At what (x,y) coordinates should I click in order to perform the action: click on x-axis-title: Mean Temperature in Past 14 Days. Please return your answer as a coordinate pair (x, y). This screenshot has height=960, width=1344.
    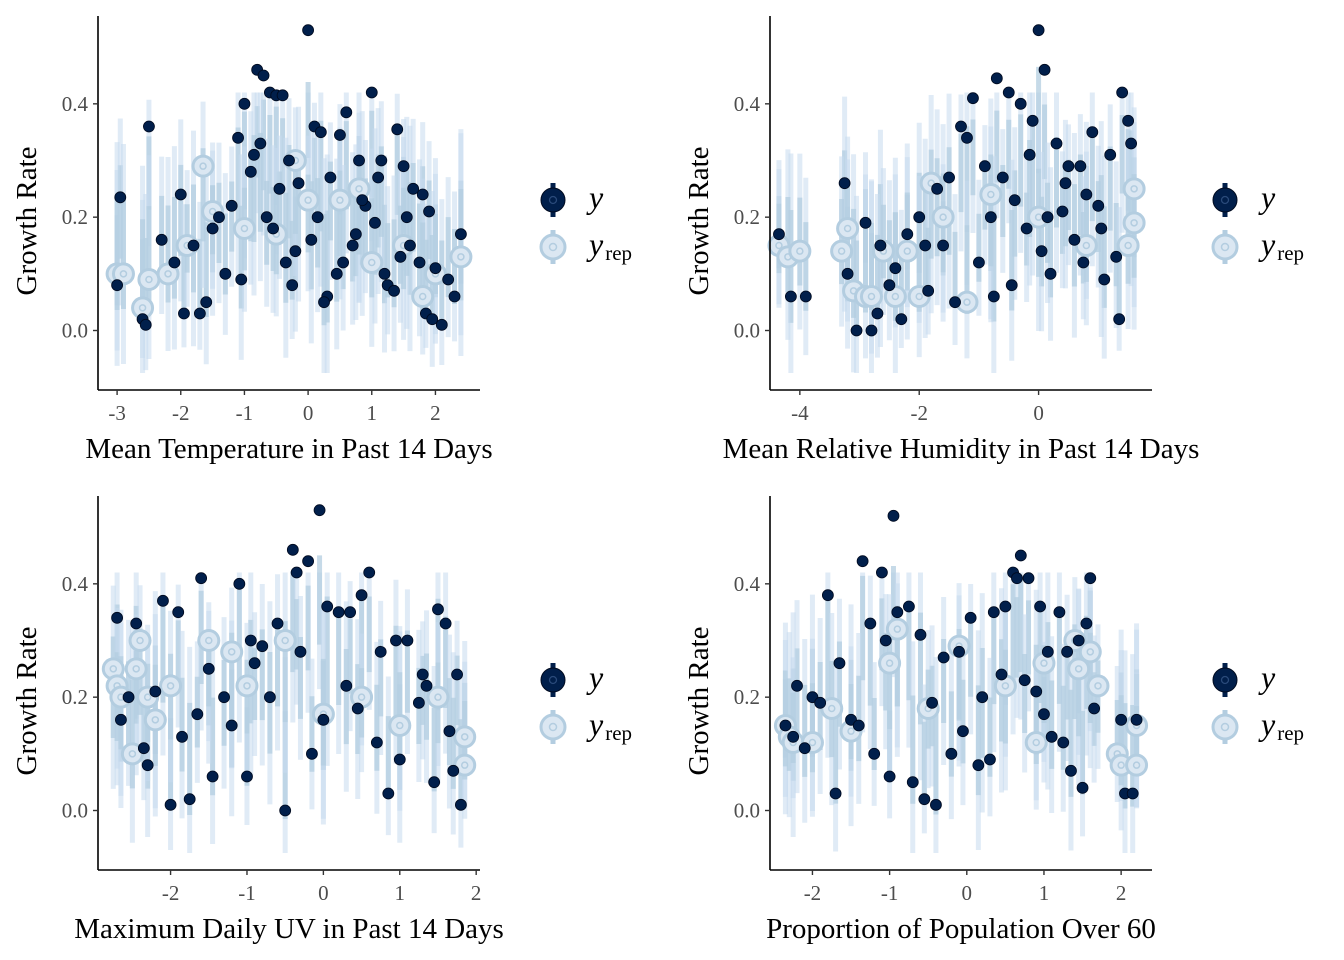
    Looking at the image, I should click on (288, 449).